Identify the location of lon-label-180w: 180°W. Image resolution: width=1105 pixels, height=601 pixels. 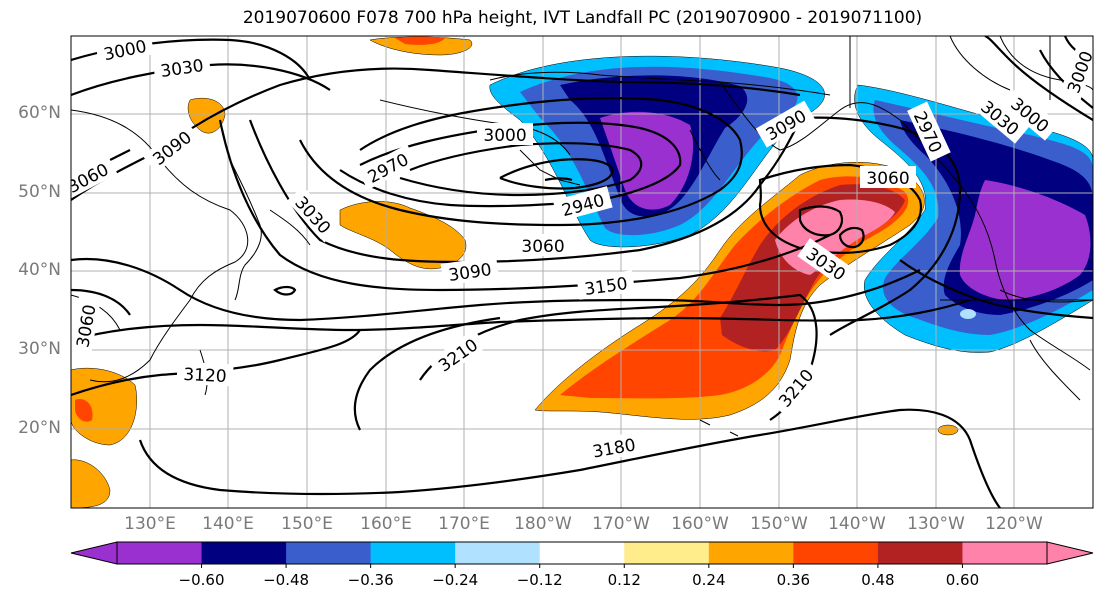
(543, 524).